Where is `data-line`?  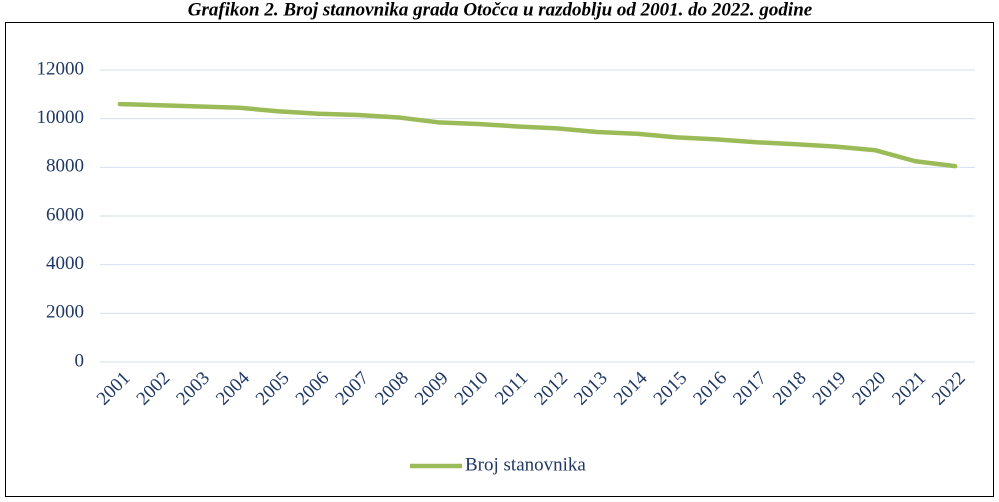 data-line is located at coordinates (537, 135).